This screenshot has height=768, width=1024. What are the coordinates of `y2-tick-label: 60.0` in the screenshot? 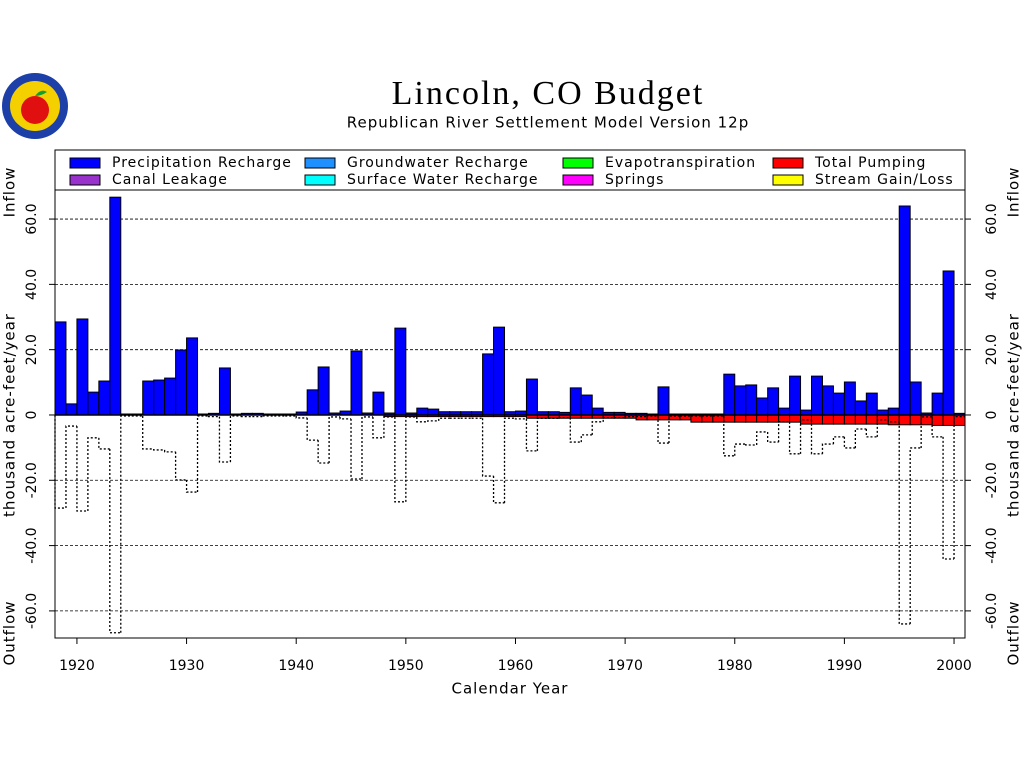 It's located at (992, 218).